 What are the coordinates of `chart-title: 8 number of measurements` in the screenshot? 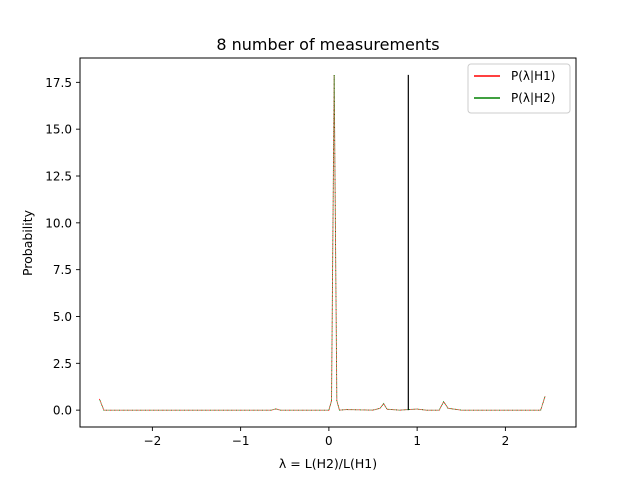 It's located at (327, 44).